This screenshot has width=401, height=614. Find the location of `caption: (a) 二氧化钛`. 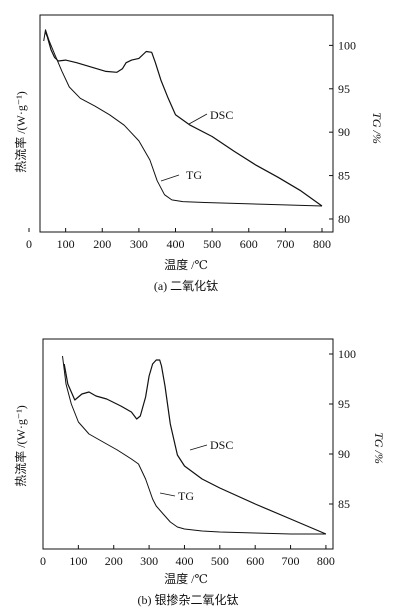

caption: (a) 二氧化钛 is located at coordinates (186, 285).